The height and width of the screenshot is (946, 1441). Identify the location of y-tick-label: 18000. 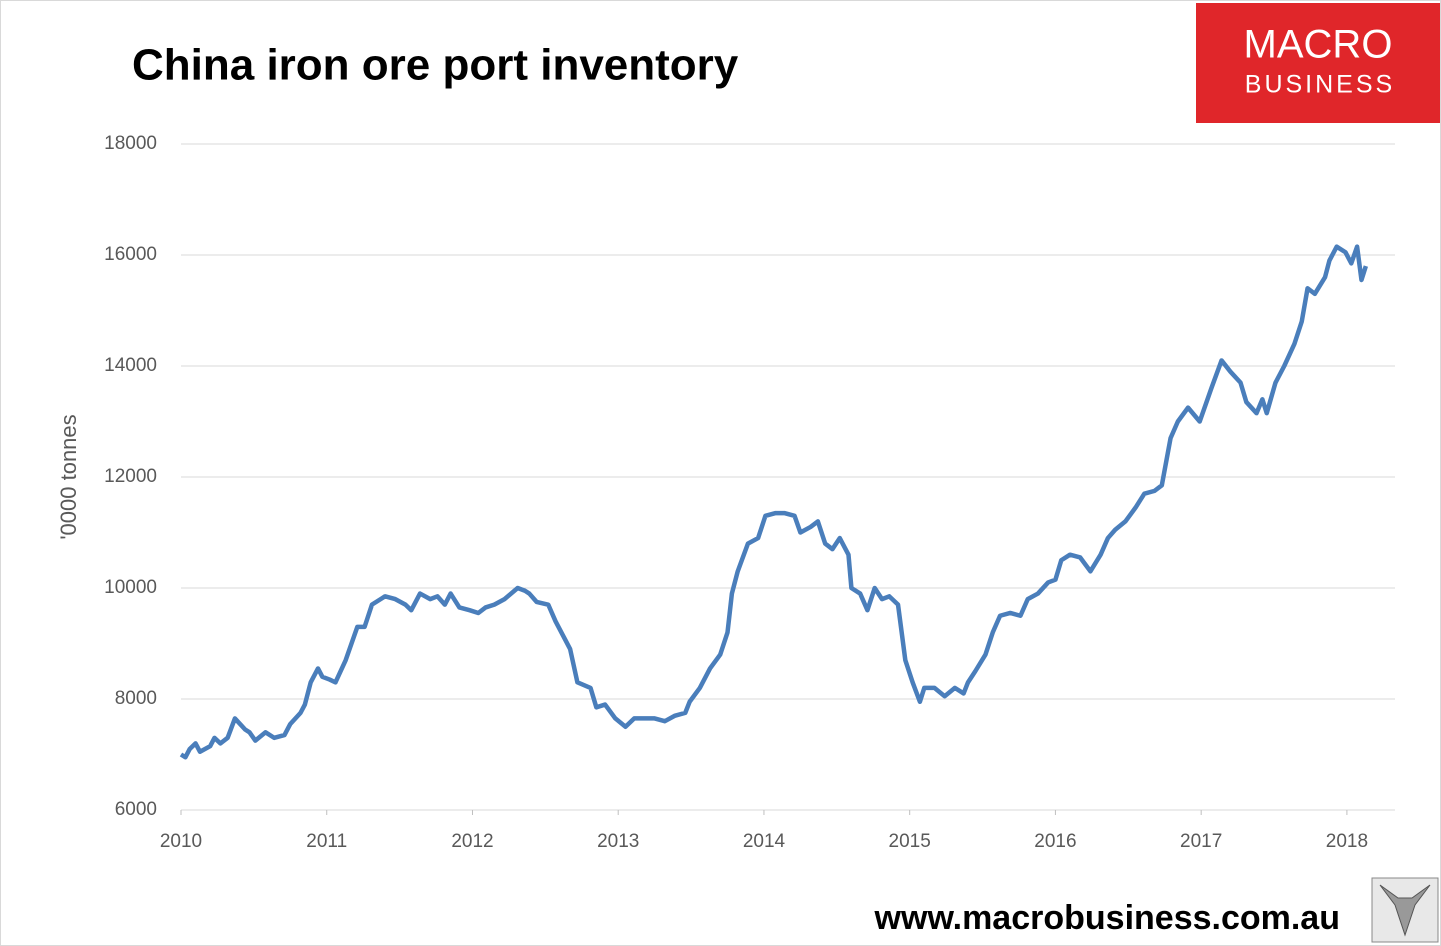
(130, 143).